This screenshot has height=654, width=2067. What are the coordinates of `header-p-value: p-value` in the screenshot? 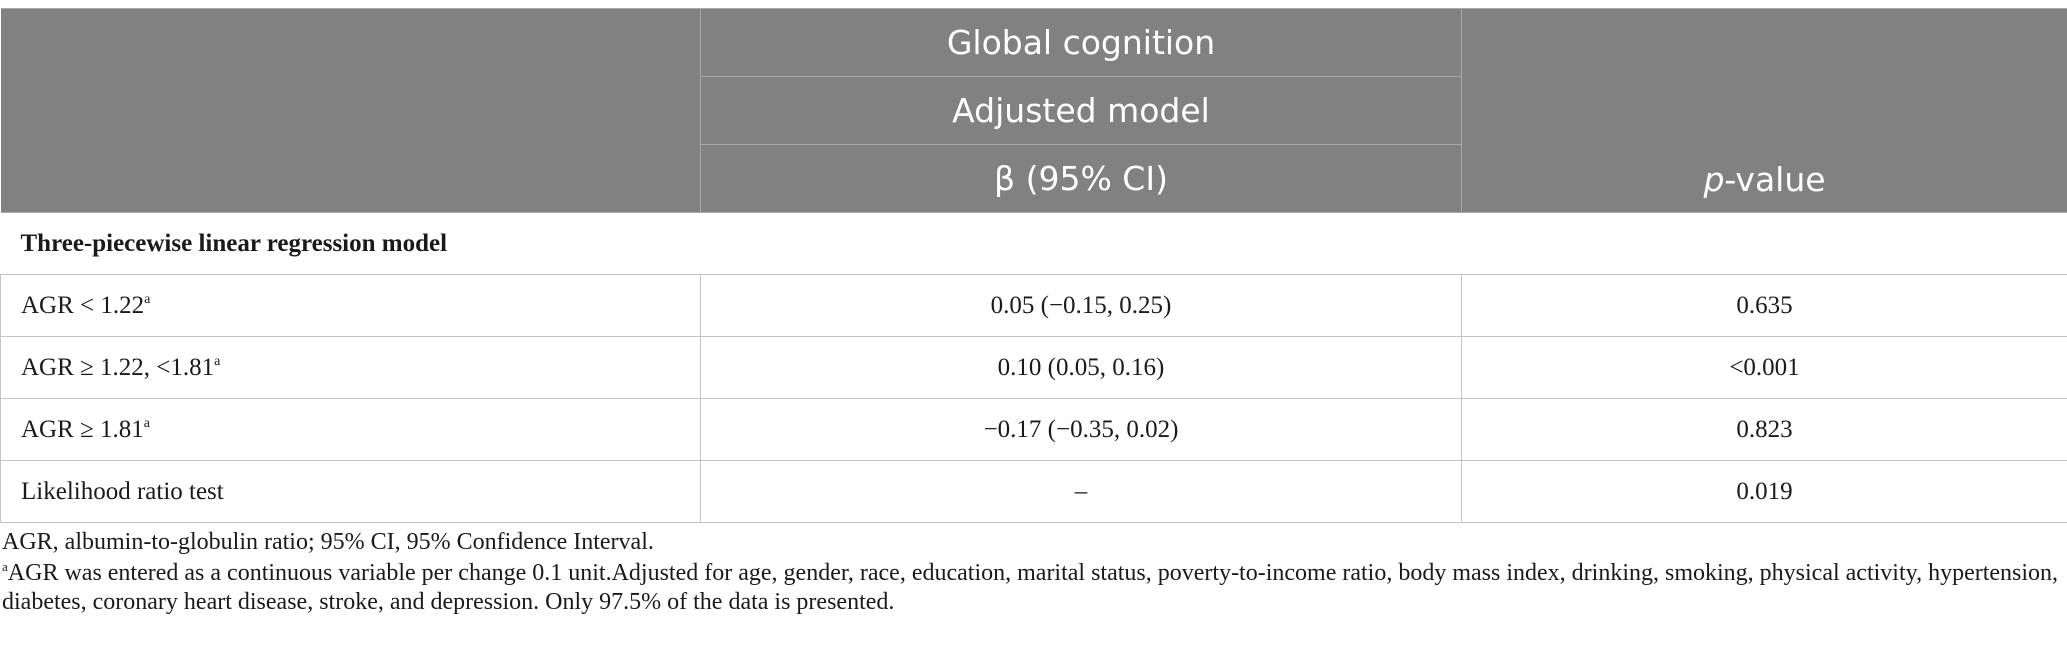 It's located at (1764, 110).